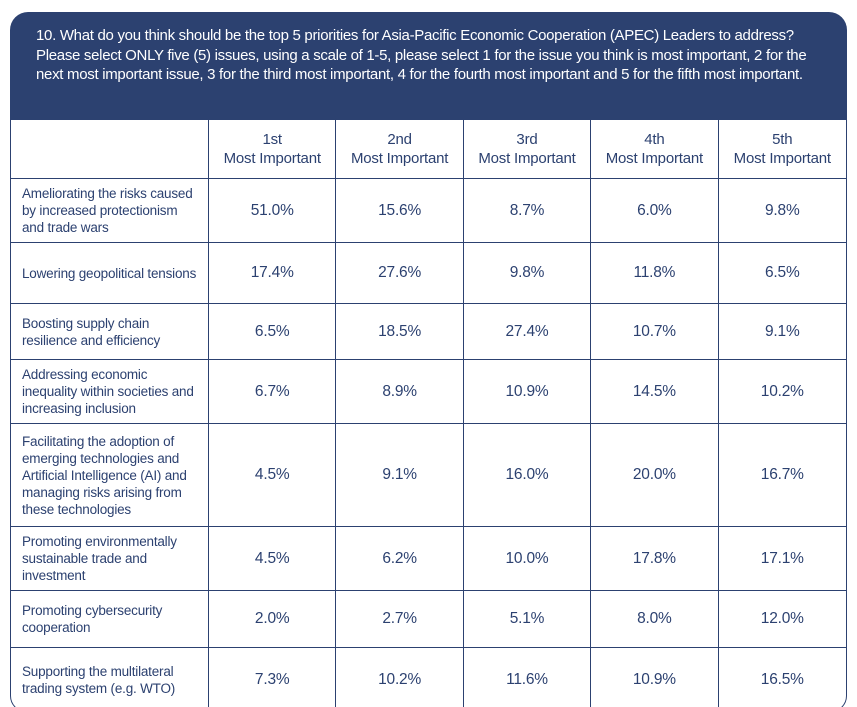 The height and width of the screenshot is (707, 857). I want to click on value-cell: 51.0%, so click(273, 211).